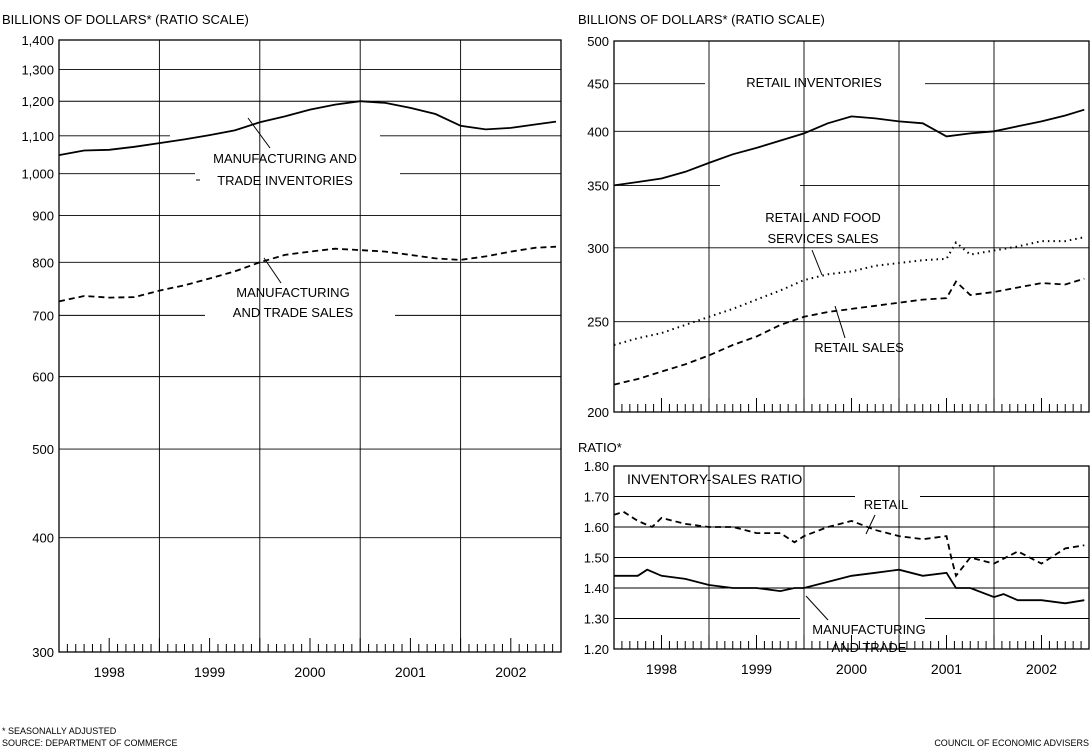 The image size is (1091, 756). I want to click on series-label-ratio-mt-line1: MANUFACTURING, so click(868, 629).